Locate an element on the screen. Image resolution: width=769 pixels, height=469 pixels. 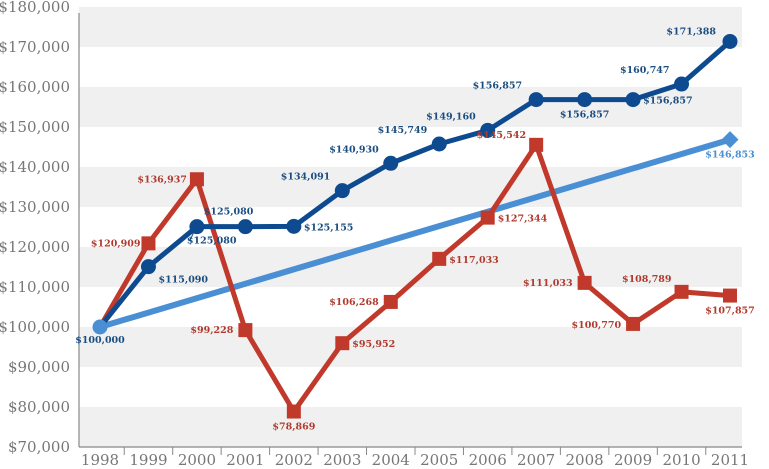
red-data-label: $78,869 is located at coordinates (293, 427).